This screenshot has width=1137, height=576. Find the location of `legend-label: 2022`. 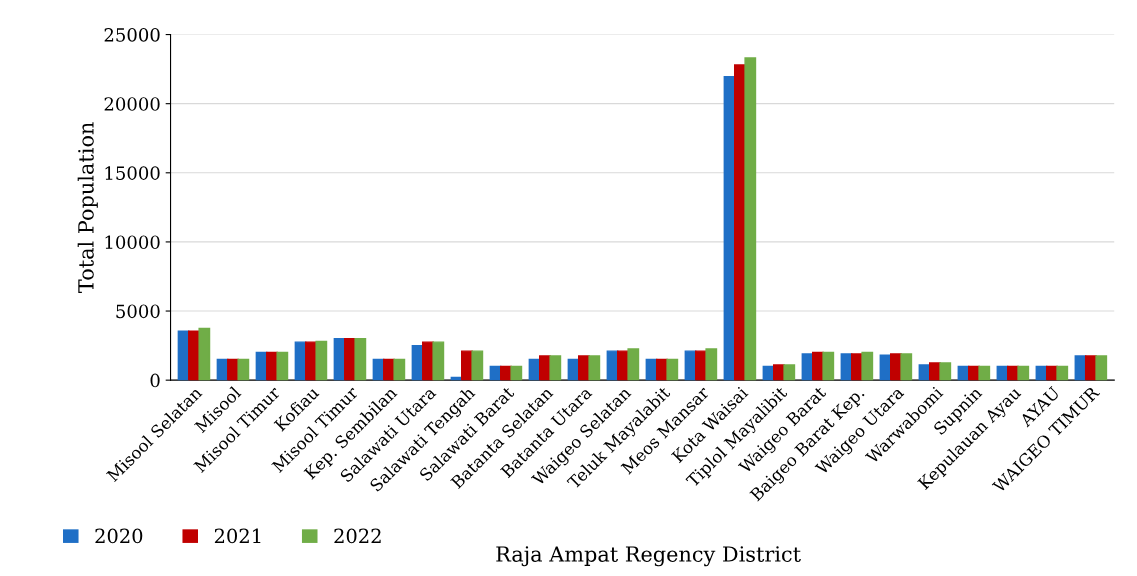

legend-label: 2022 is located at coordinates (357, 536).